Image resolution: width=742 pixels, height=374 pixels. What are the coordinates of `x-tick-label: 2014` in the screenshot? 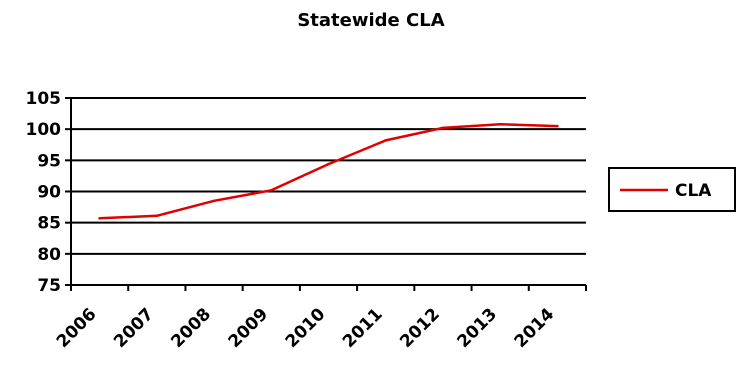 It's located at (535, 328).